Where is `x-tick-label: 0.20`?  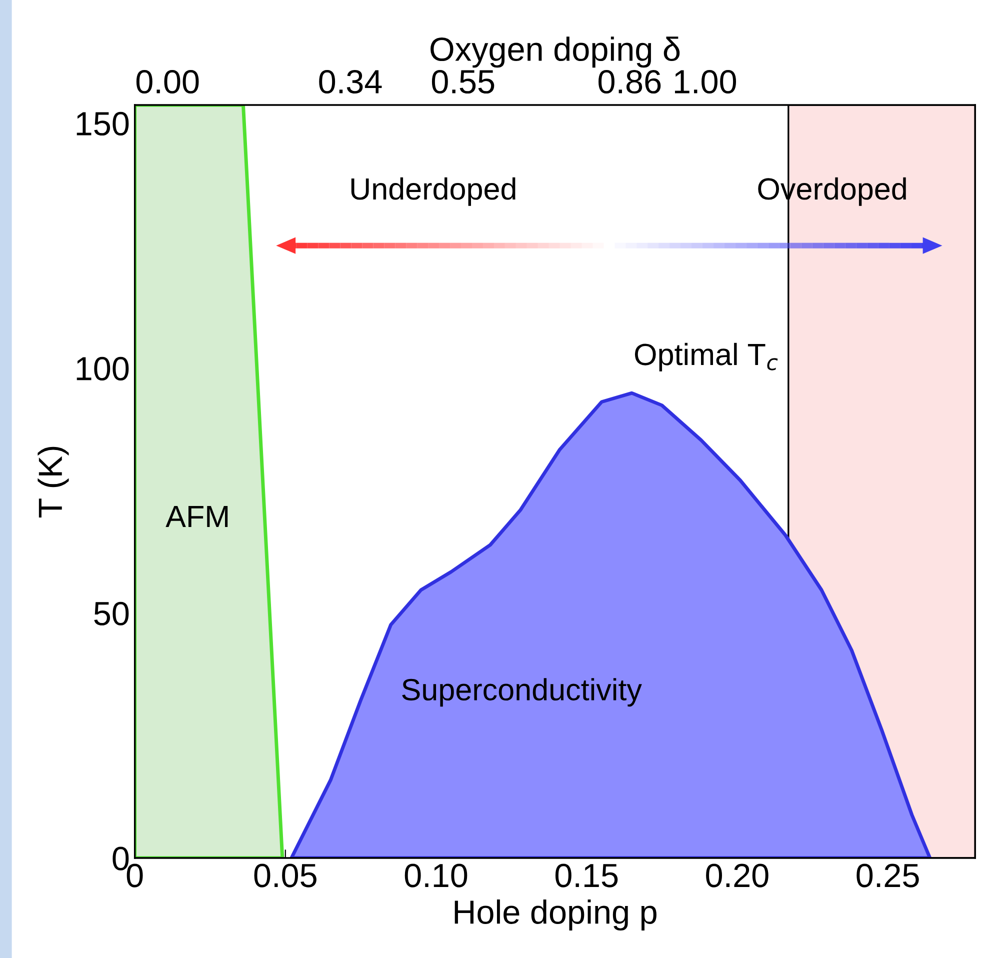
x-tick-label: 0.20 is located at coordinates (737, 876).